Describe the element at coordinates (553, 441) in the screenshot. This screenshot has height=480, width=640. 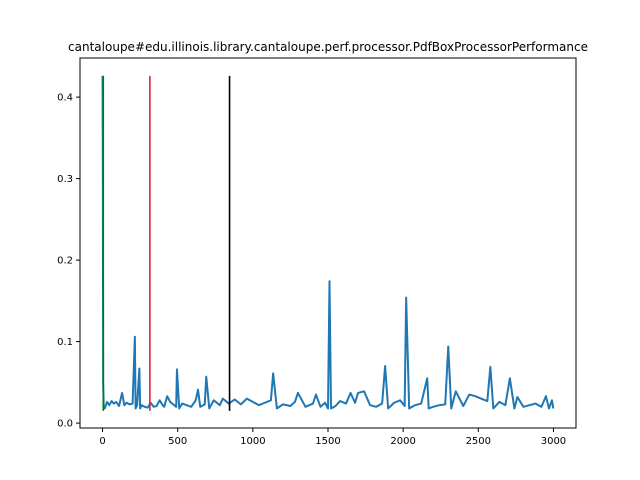
I see `x-tick-label: 3000` at that location.